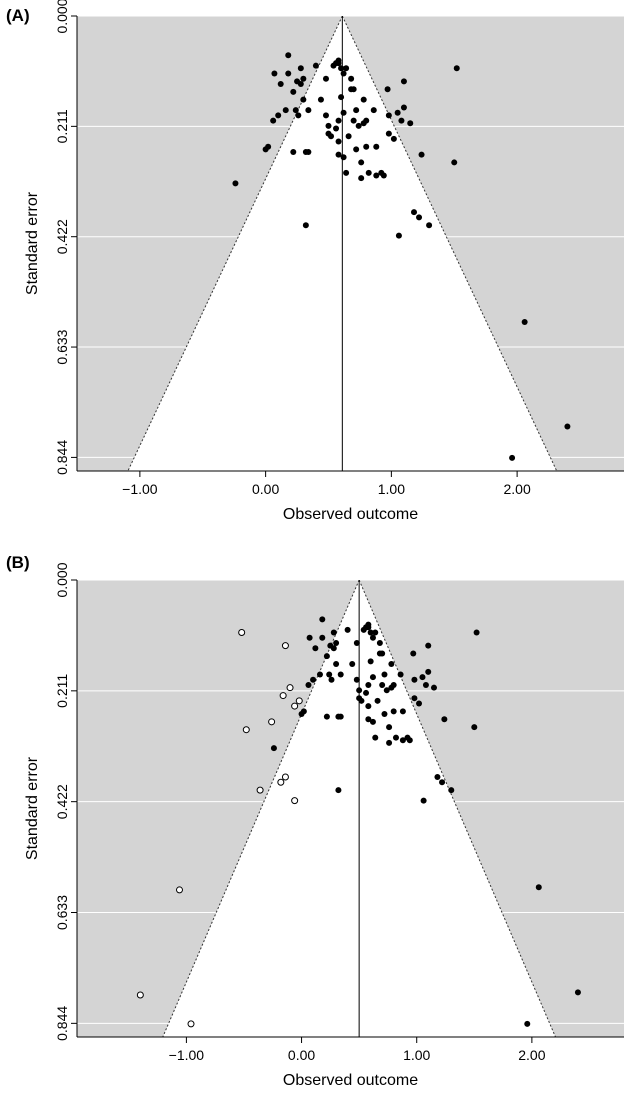 This screenshot has height=1098, width=624. I want to click on x-tick-label-2: 1.00, so click(391, 489).